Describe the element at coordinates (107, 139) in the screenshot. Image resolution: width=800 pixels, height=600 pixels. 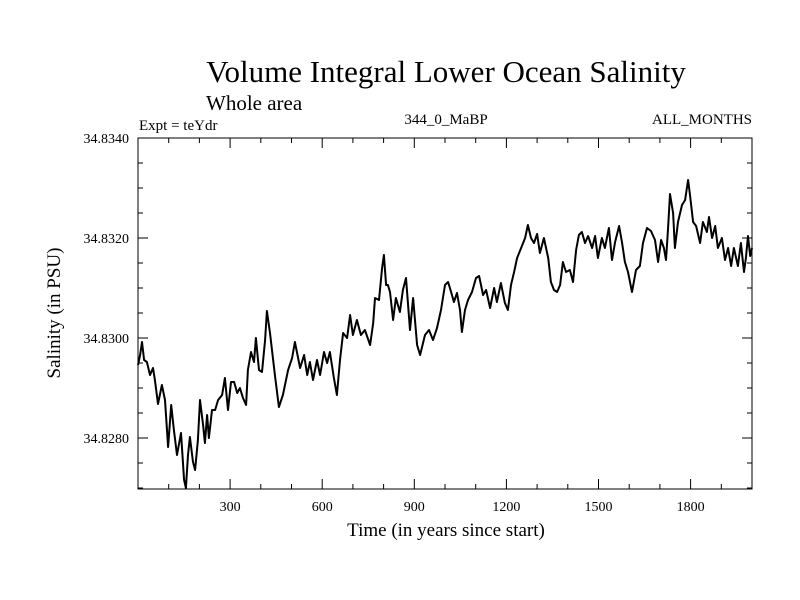
I see `y-tick-label: 34.8340` at that location.